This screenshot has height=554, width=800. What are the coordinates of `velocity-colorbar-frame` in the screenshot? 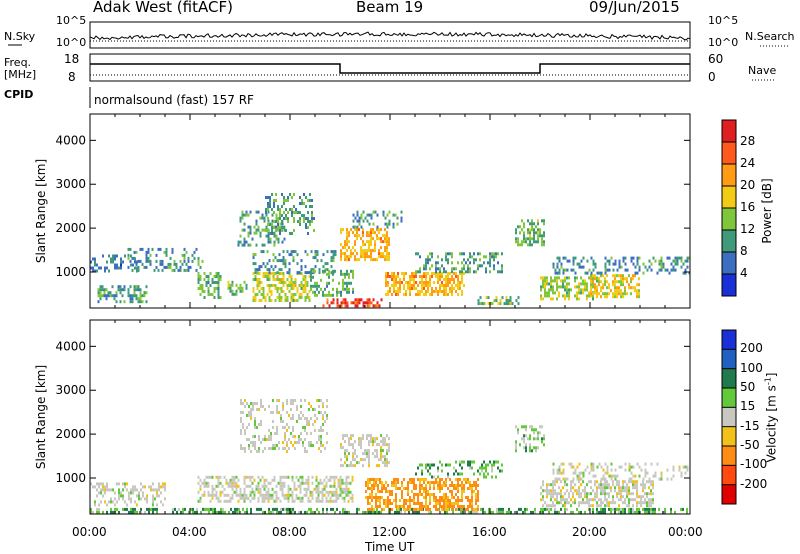 It's located at (729, 417).